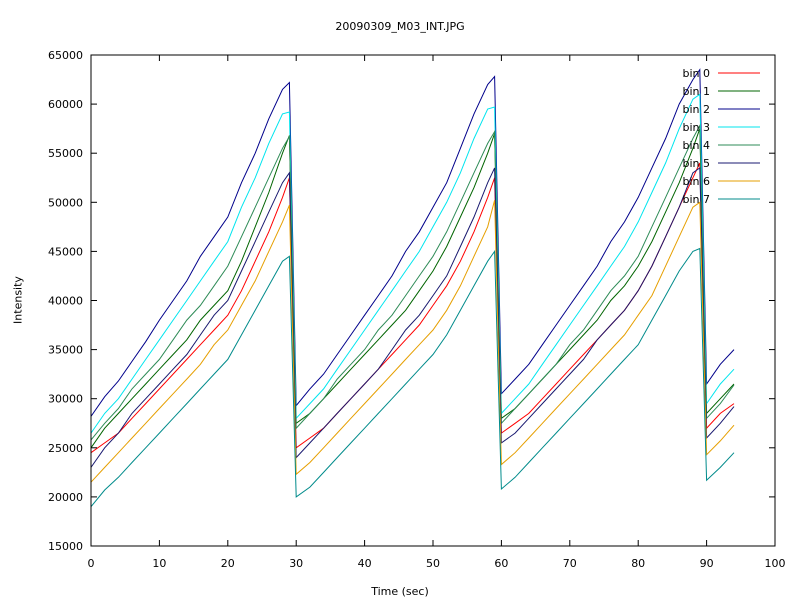  What do you see at coordinates (400, 26) in the screenshot?
I see `chart-title: 20090309_M03_INT.JPG` at bounding box center [400, 26].